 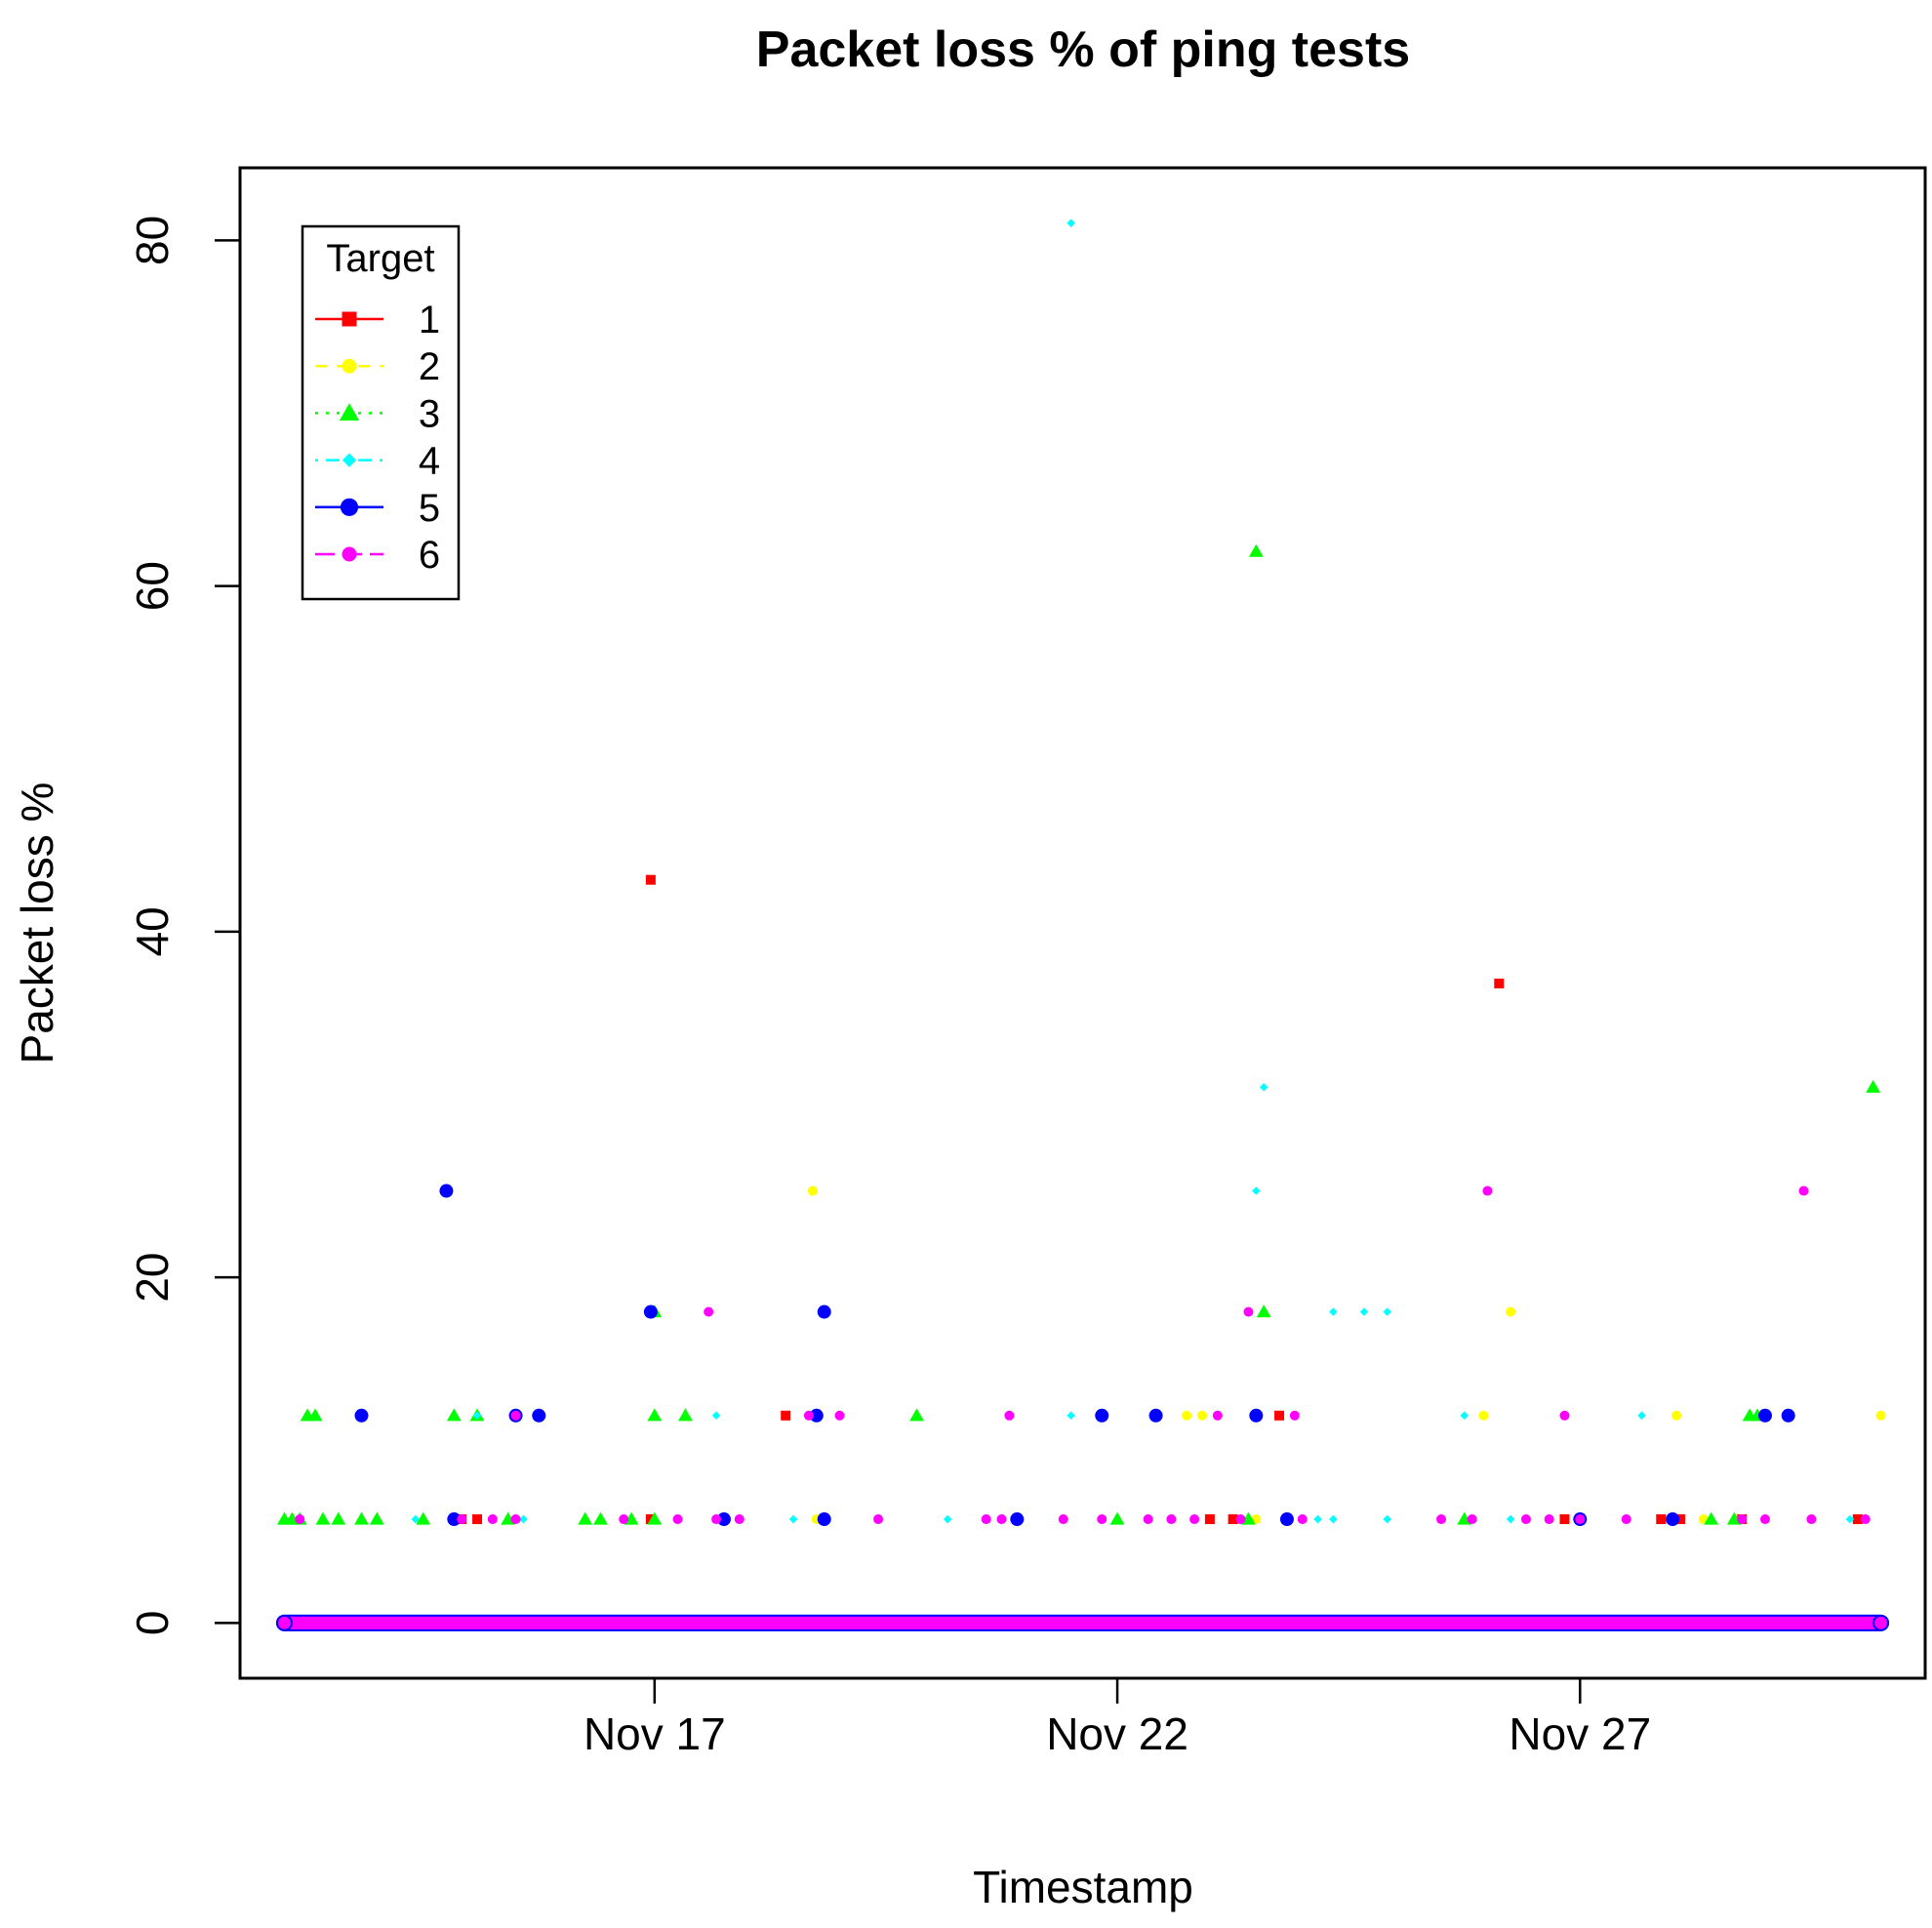 What do you see at coordinates (429, 461) in the screenshot?
I see `legend-label-4: 4` at bounding box center [429, 461].